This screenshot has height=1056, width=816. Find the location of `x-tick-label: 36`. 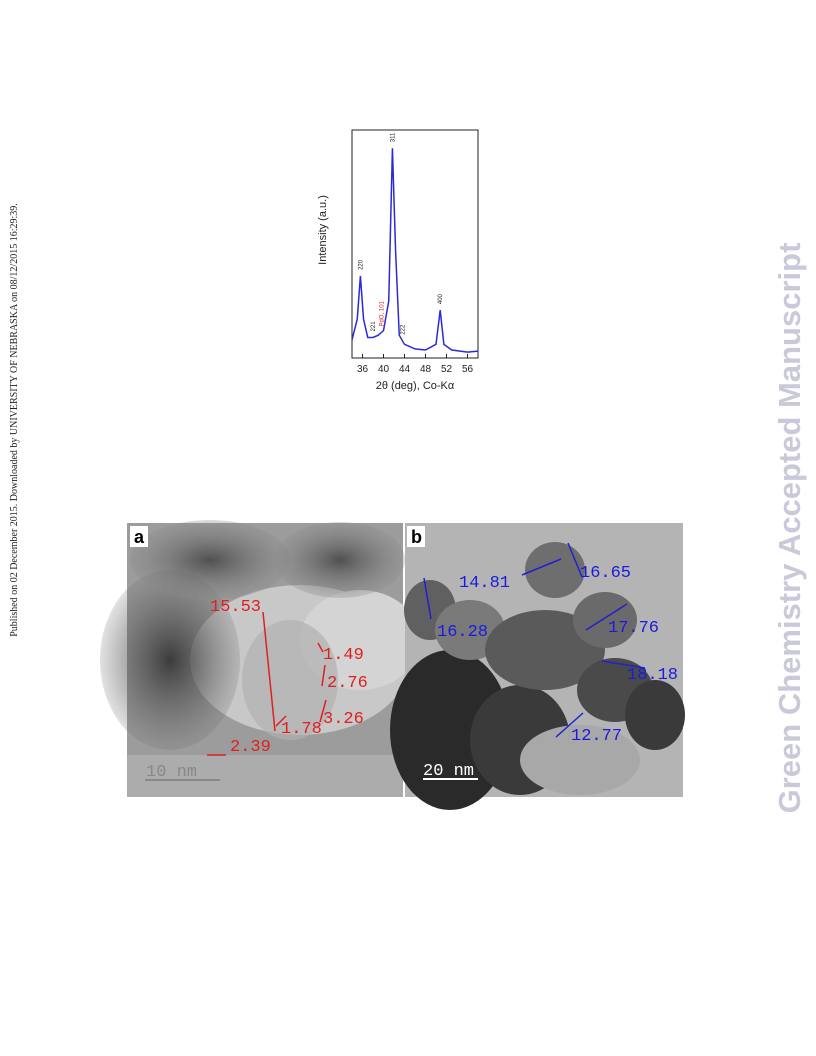

x-tick-label: 36 is located at coordinates (363, 369).